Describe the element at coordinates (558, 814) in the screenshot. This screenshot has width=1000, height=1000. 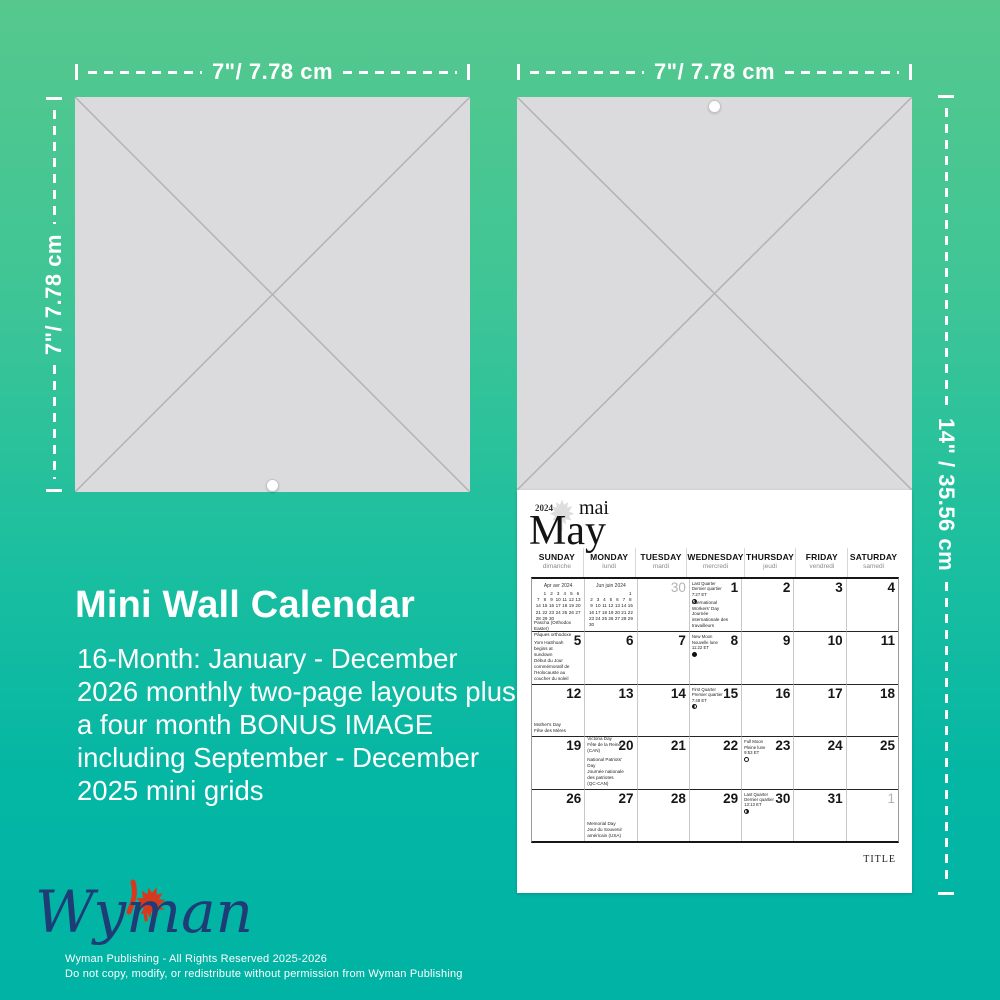
I see `calendar-cell: 26` at that location.